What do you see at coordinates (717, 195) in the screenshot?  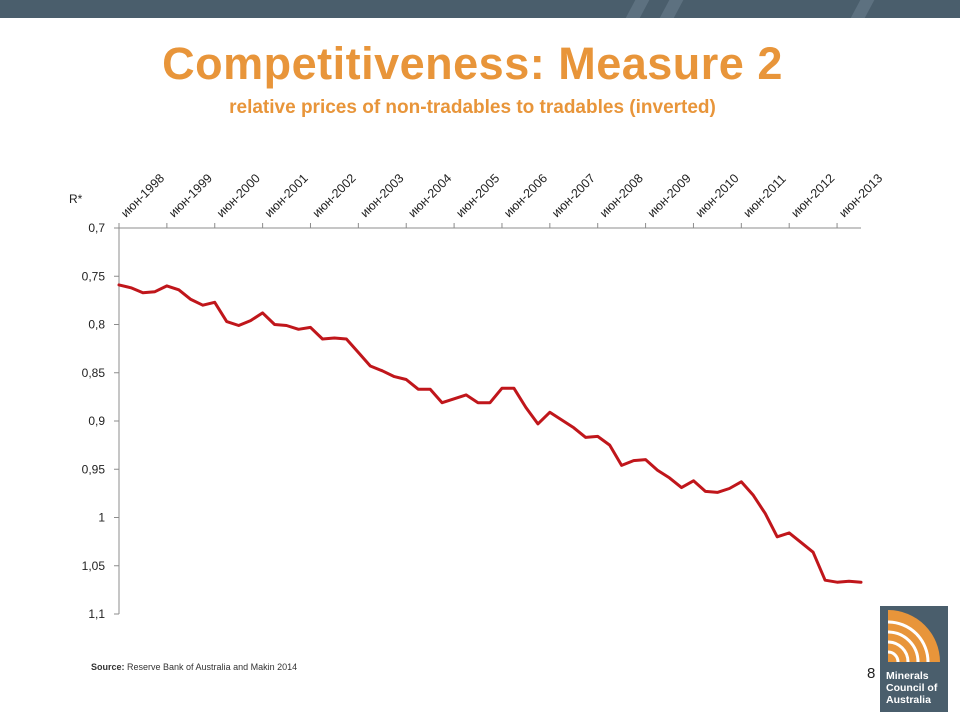 I see `x-tick-label: июн-2010` at bounding box center [717, 195].